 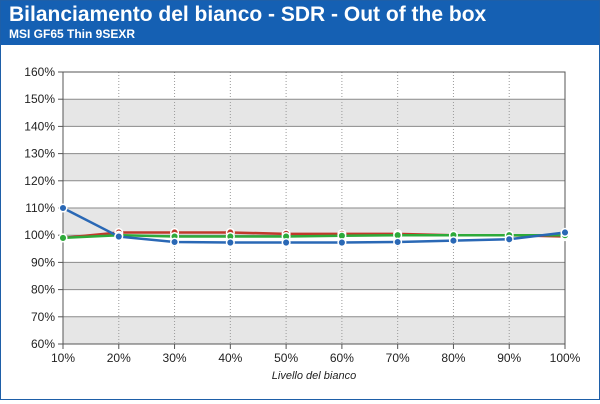 What do you see at coordinates (453, 358) in the screenshot?
I see `x-tick-label: 80%` at bounding box center [453, 358].